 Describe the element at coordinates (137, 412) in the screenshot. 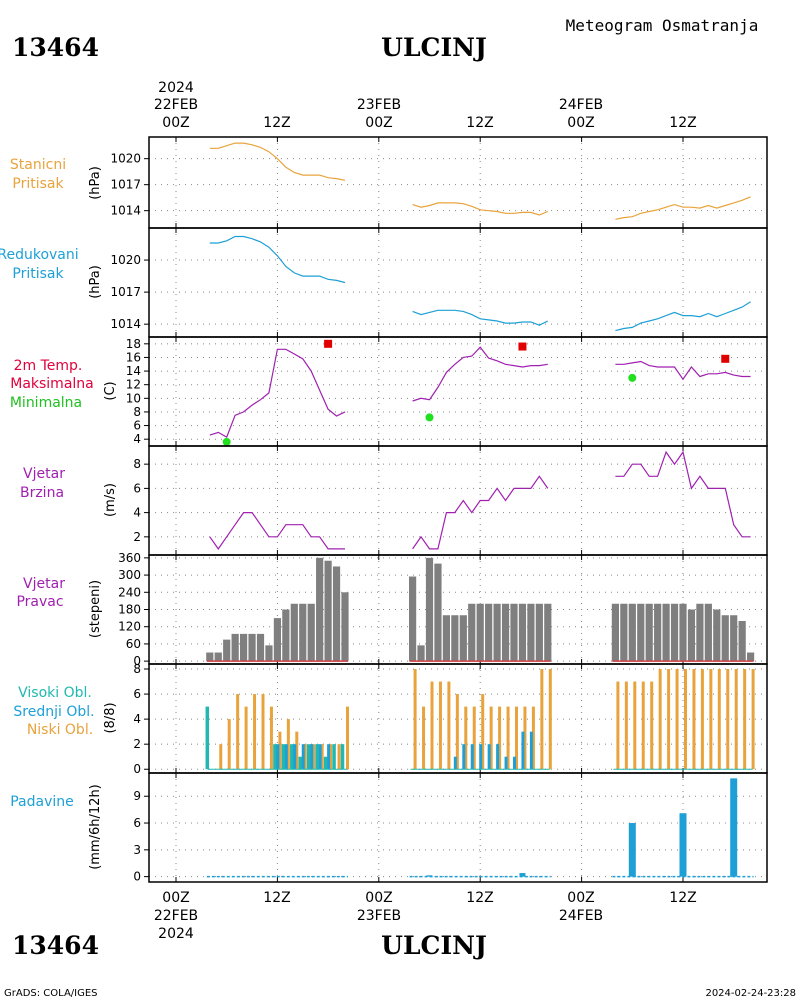

I see `panel-2-ytick-label-2: 8` at that location.